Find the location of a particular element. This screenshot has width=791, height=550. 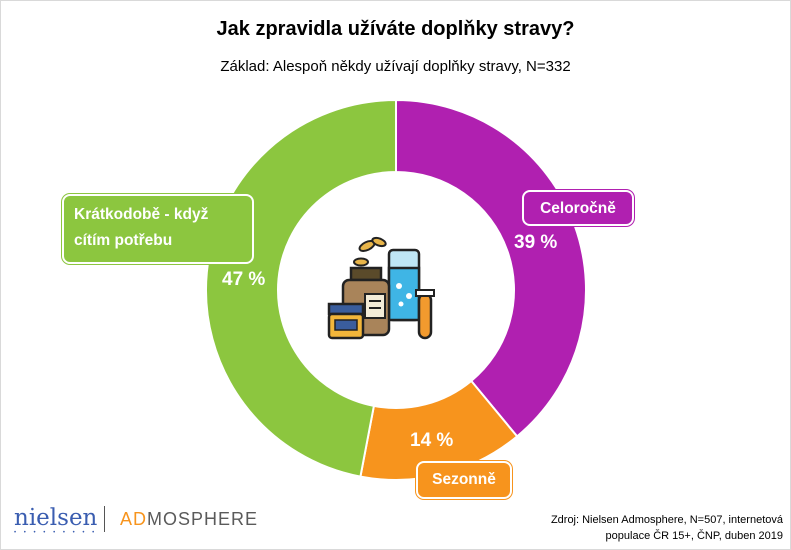

nielsen-logo-dots: • • • • • • • • • is located at coordinates (56, 533).